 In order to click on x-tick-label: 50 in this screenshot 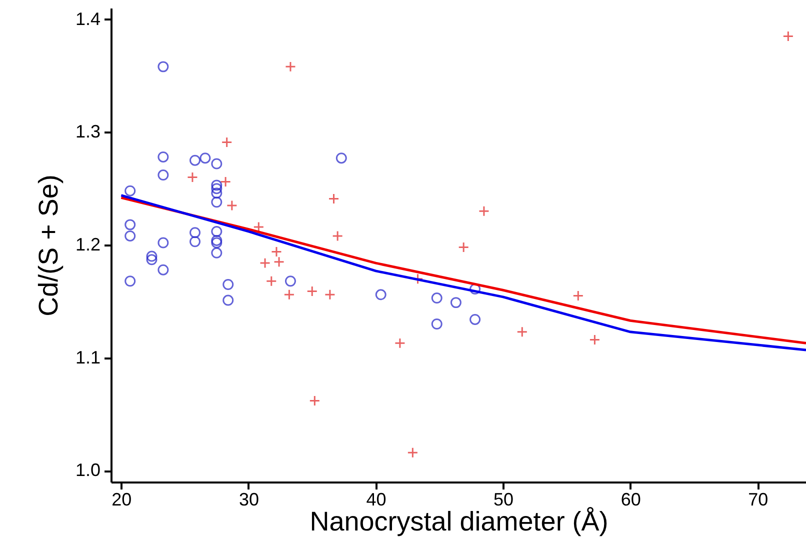, I will do `click(504, 500)`.